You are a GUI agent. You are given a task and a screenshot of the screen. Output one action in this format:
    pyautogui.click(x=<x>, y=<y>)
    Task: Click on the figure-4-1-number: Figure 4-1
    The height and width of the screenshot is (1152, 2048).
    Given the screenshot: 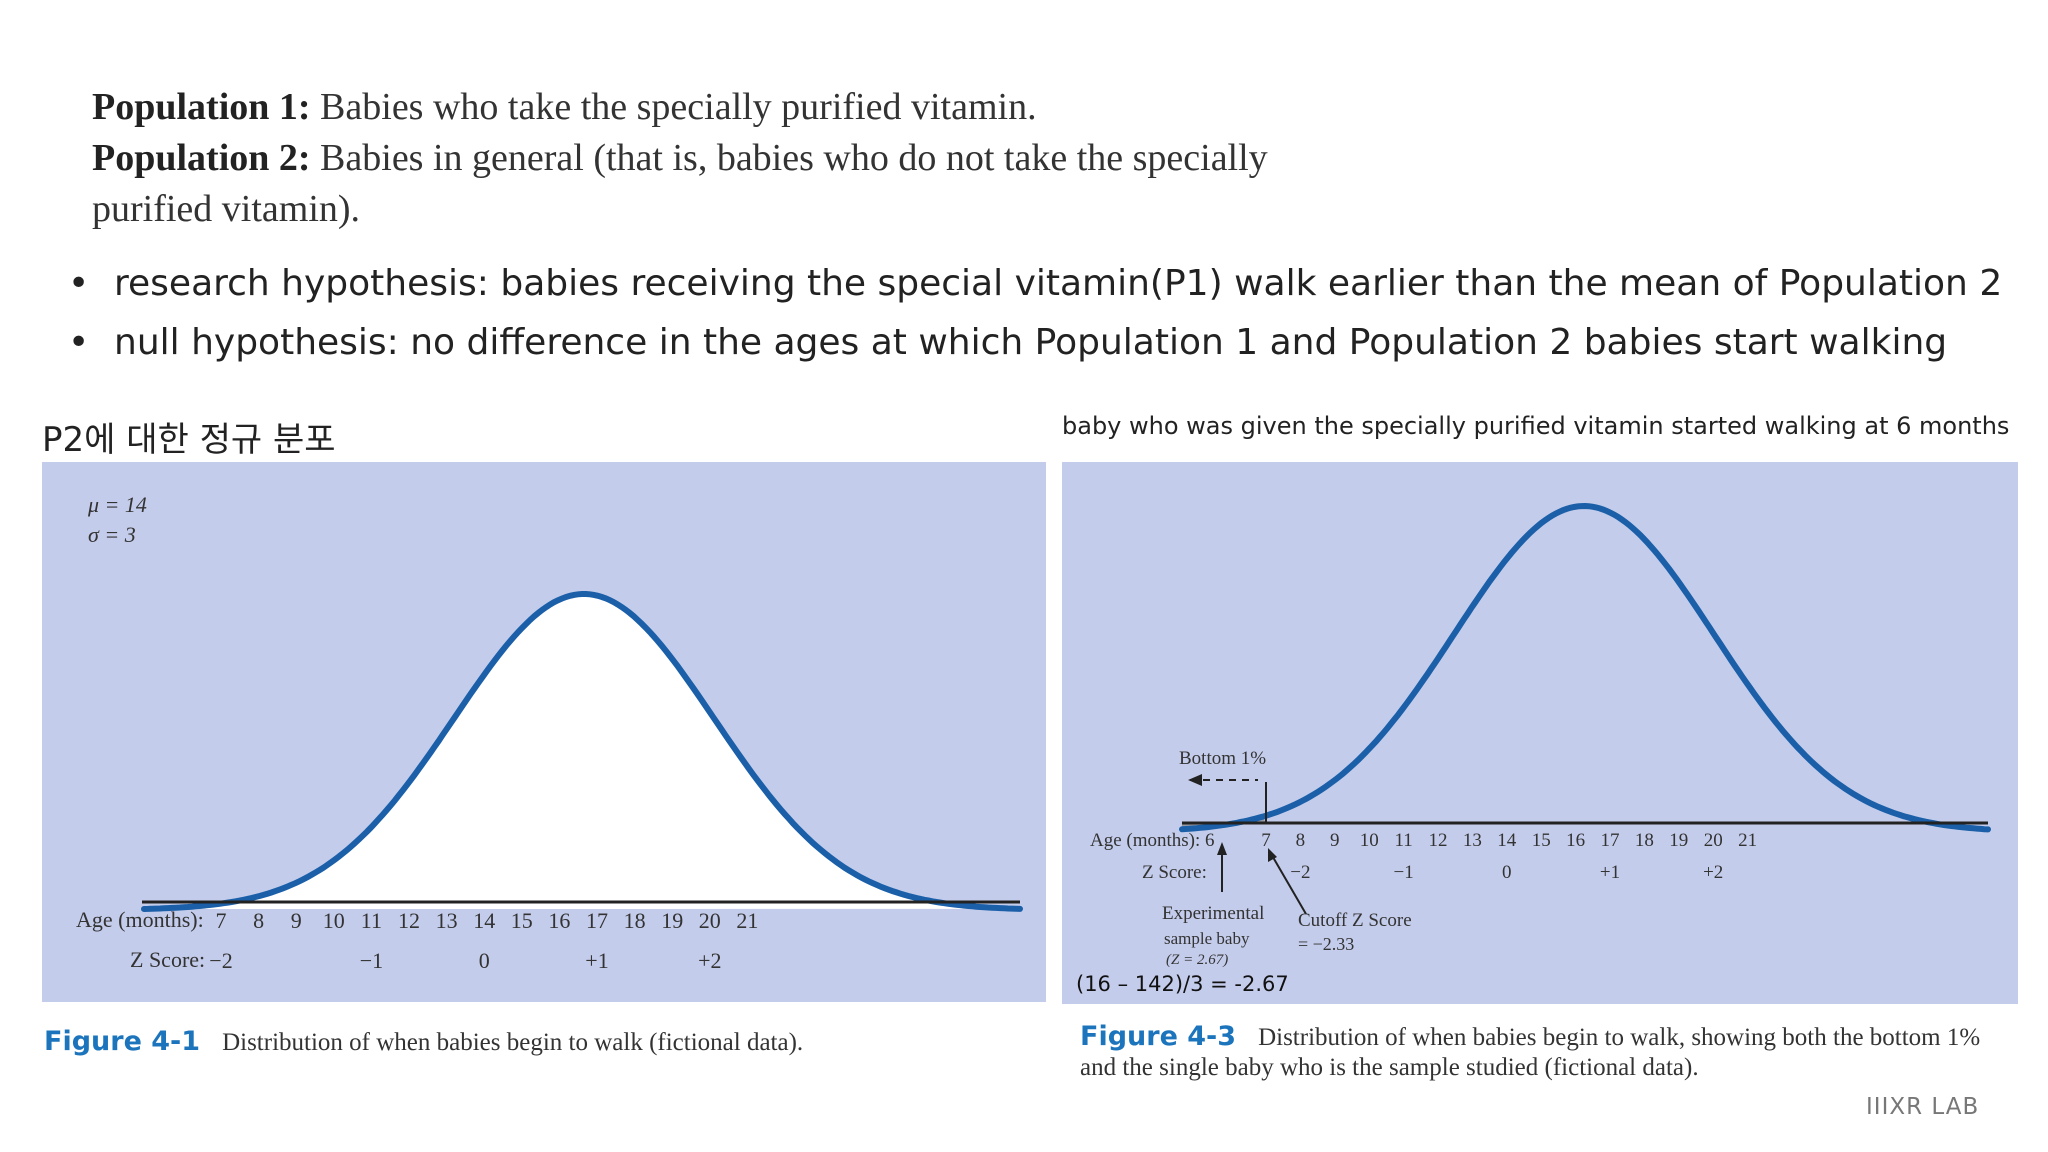 What is the action you would take?
    pyautogui.click(x=122, y=1041)
    